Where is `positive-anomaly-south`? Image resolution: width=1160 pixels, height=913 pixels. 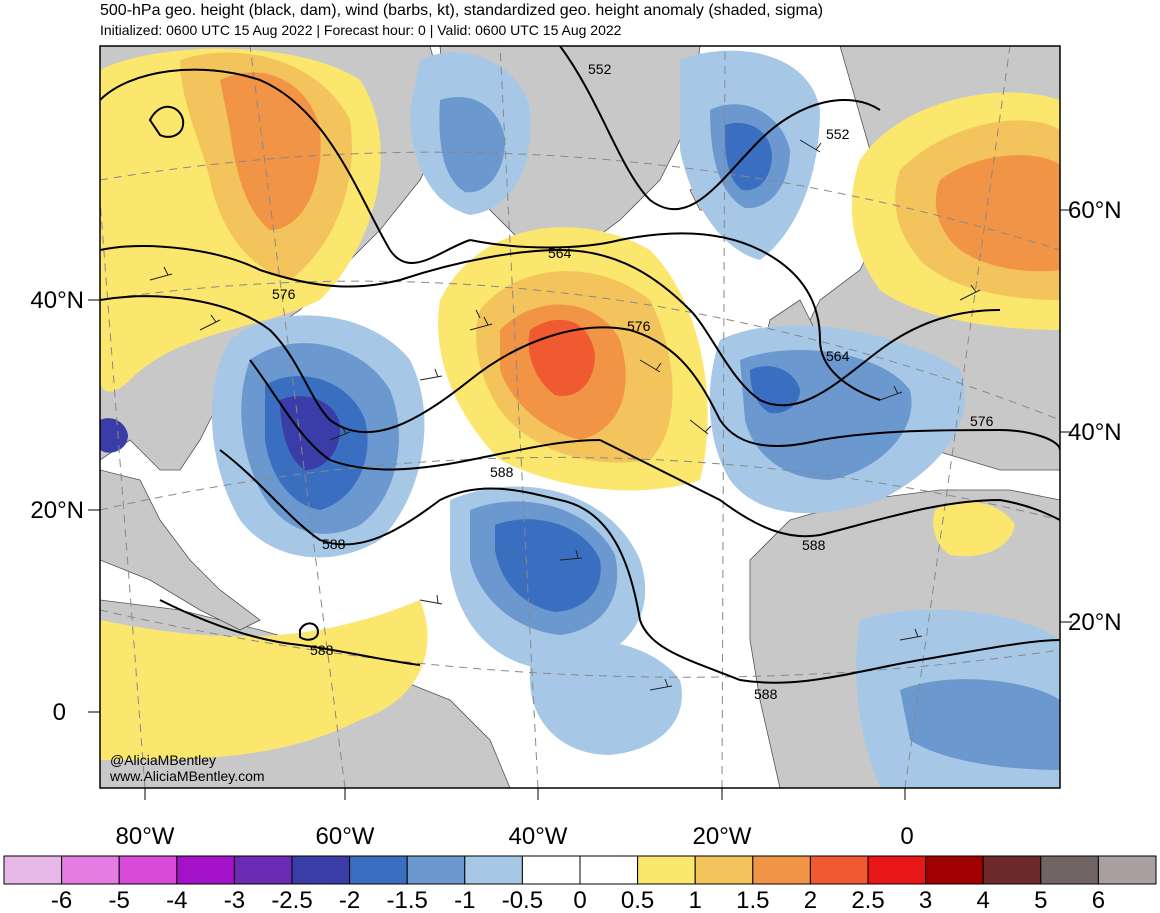
positive-anomaly-south is located at coordinates (264, 680).